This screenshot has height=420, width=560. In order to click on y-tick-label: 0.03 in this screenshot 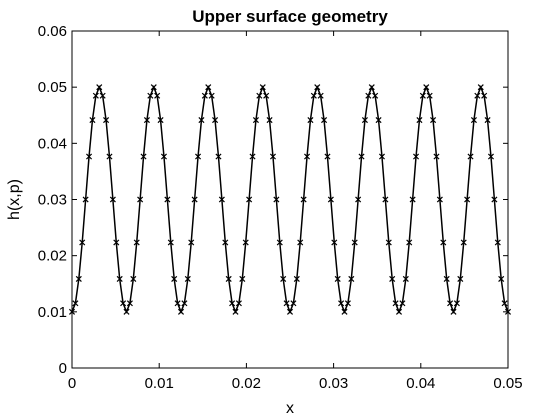, I will do `click(52, 200)`.